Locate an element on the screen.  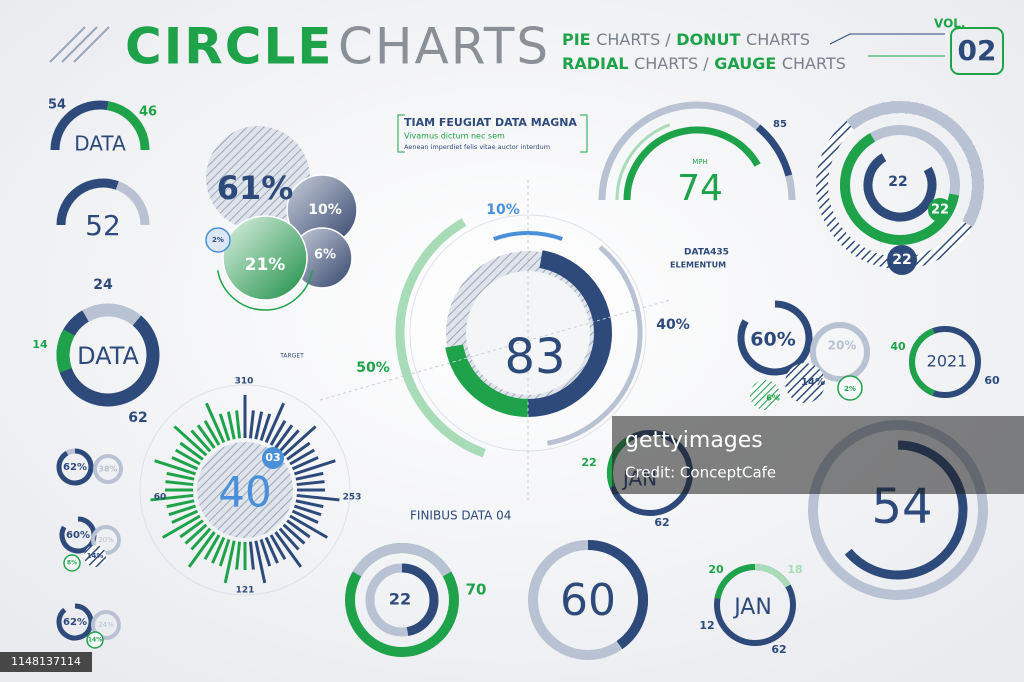
image-id: 1148137114 is located at coordinates (46, 661).